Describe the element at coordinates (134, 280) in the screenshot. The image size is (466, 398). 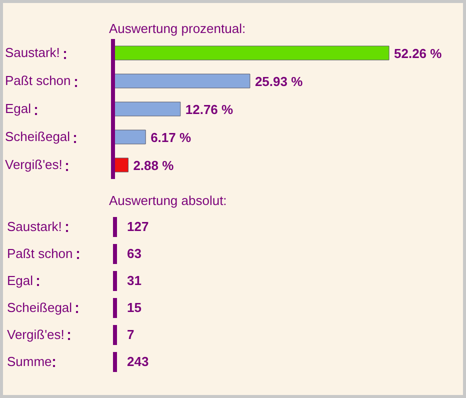
I see `data-label: 31` at that location.